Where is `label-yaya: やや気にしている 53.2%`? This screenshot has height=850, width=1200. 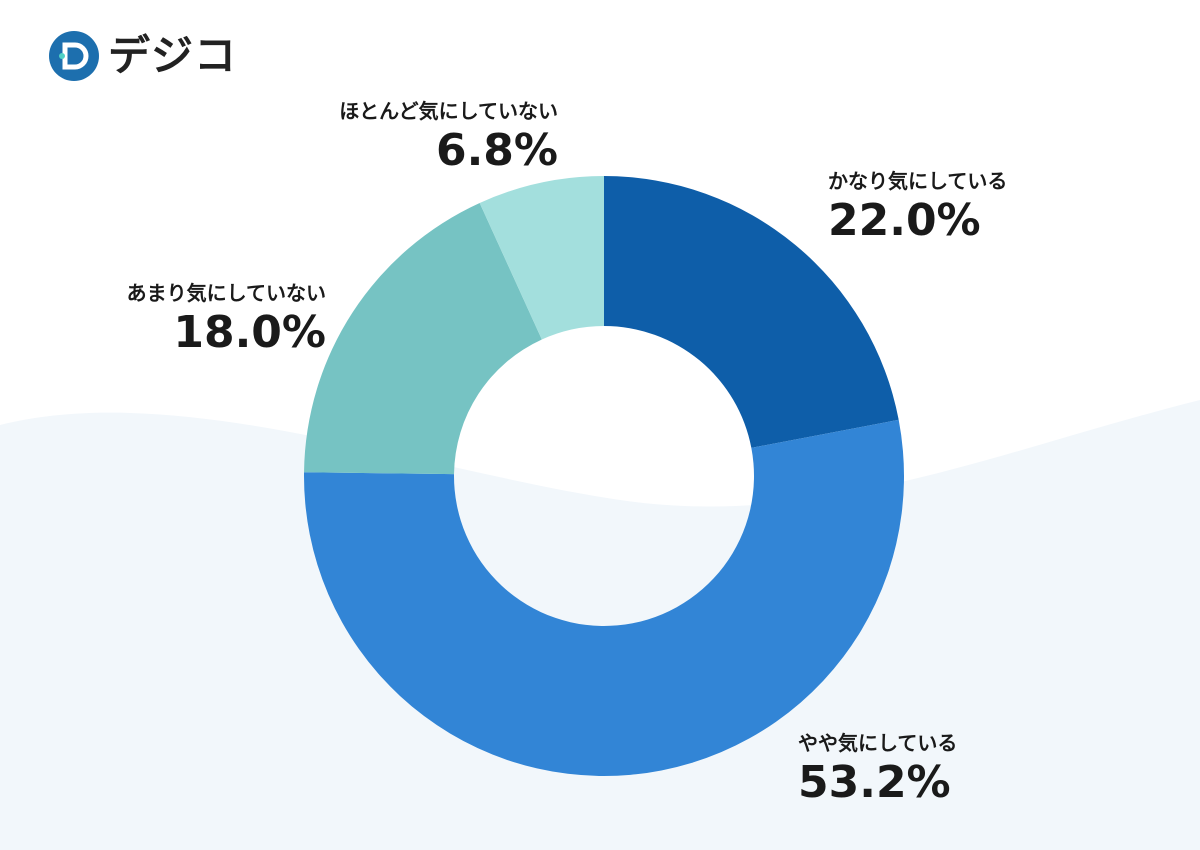 label-yaya: やや気にしている 53.2% is located at coordinates (877, 770).